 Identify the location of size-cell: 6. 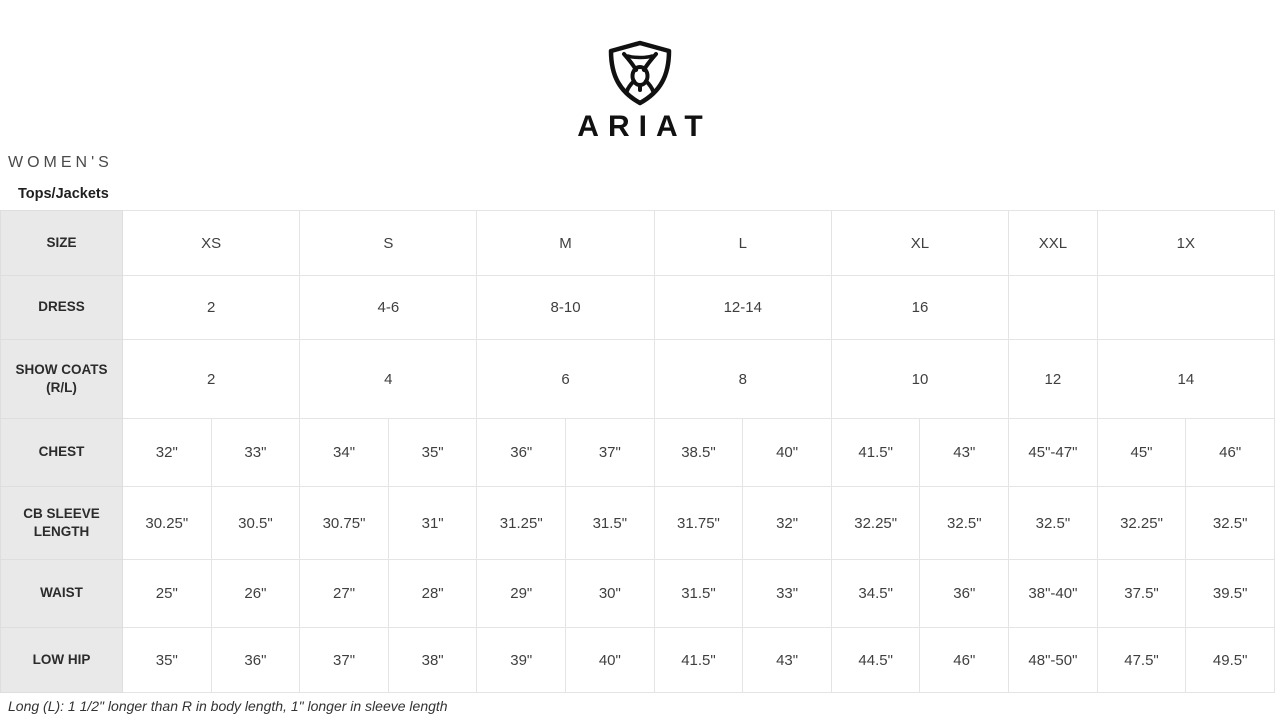
(565, 379).